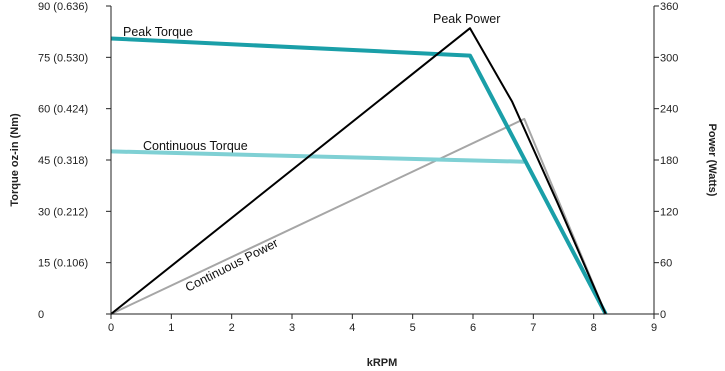 The image size is (725, 371). Describe the element at coordinates (669, 161) in the screenshot. I see `y-right-tick-label: 180` at that location.